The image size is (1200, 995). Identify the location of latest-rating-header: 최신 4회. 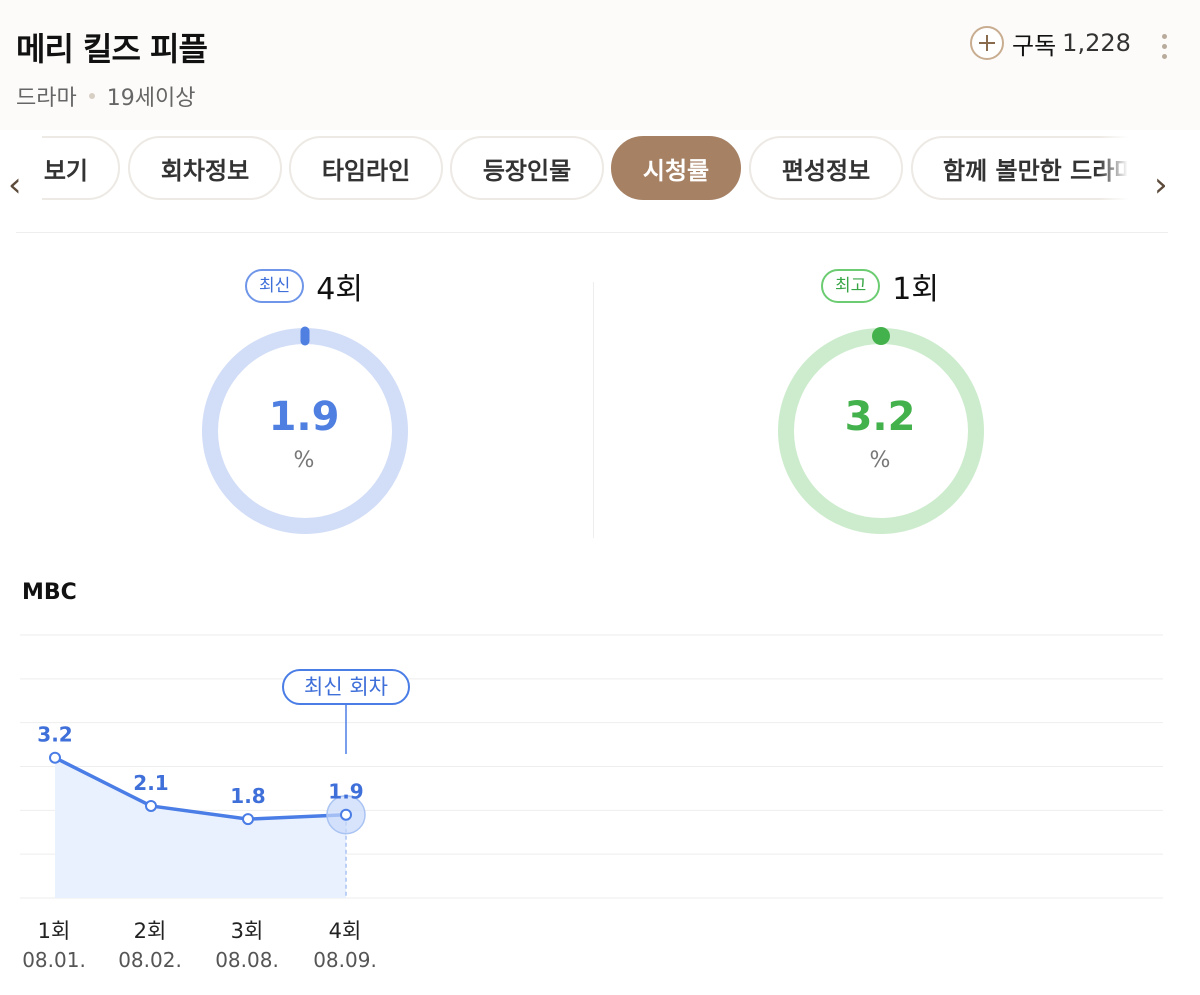
(304, 286).